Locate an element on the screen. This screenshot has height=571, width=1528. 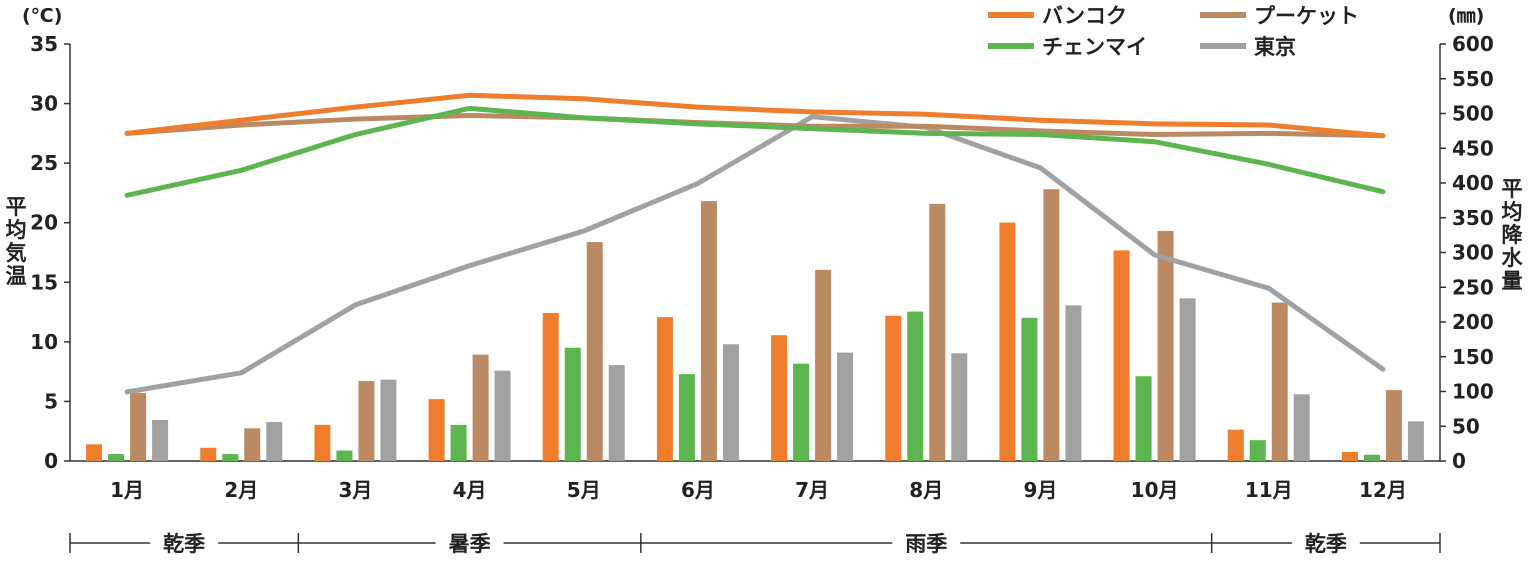
season-label: 暑季 is located at coordinates (470, 544).